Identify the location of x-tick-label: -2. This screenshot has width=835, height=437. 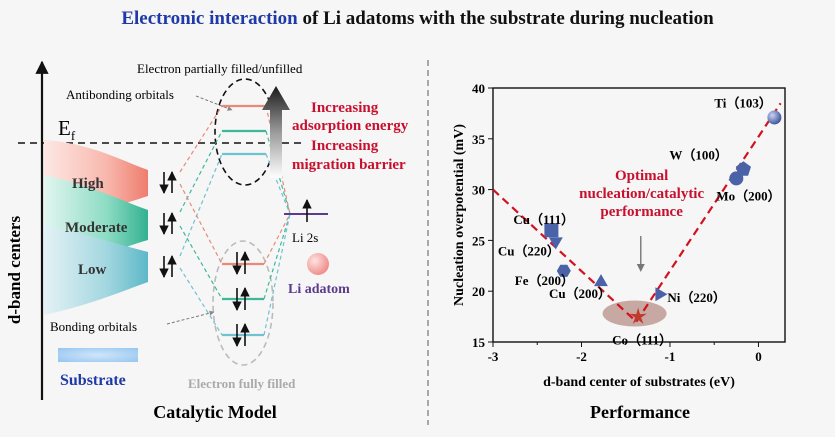
(581, 356).